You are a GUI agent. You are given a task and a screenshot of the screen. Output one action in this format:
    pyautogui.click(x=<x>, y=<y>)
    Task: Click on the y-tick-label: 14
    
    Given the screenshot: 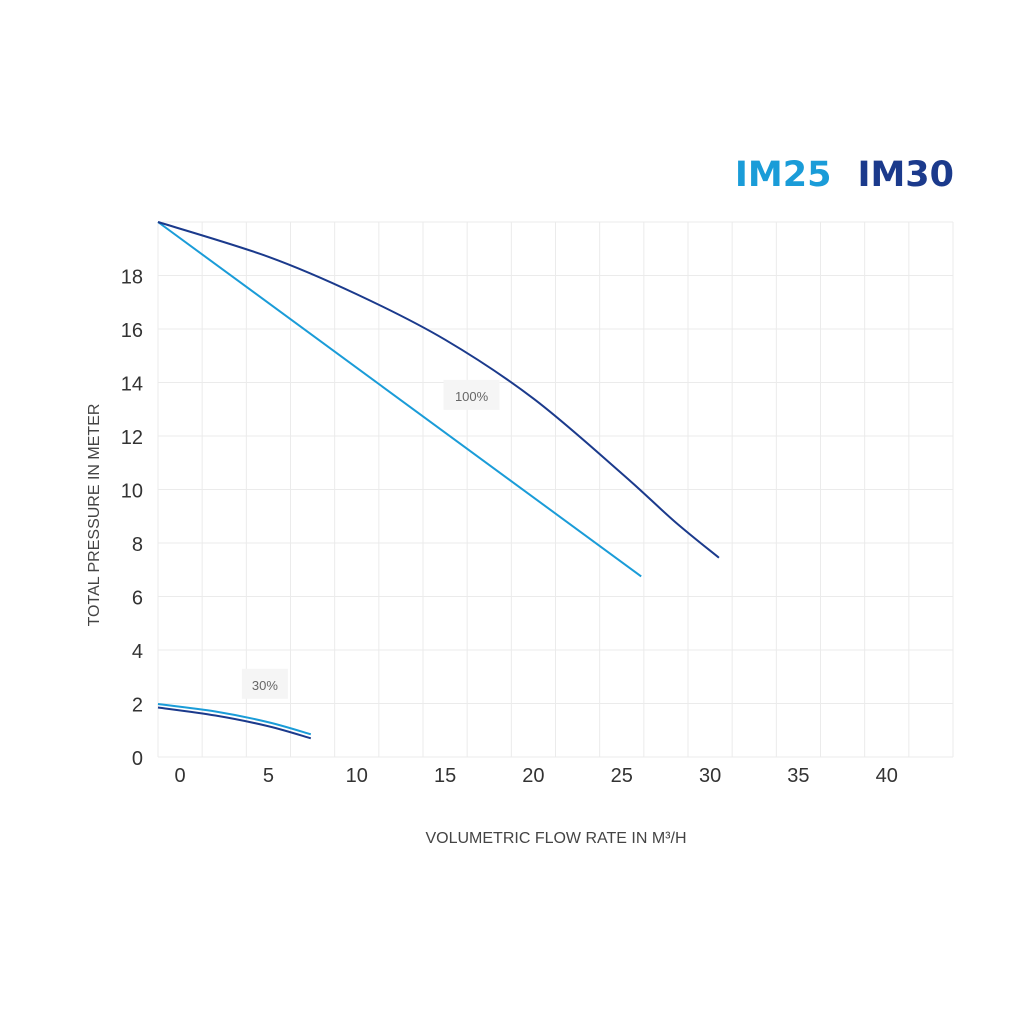 What is the action you would take?
    pyautogui.click(x=132, y=385)
    